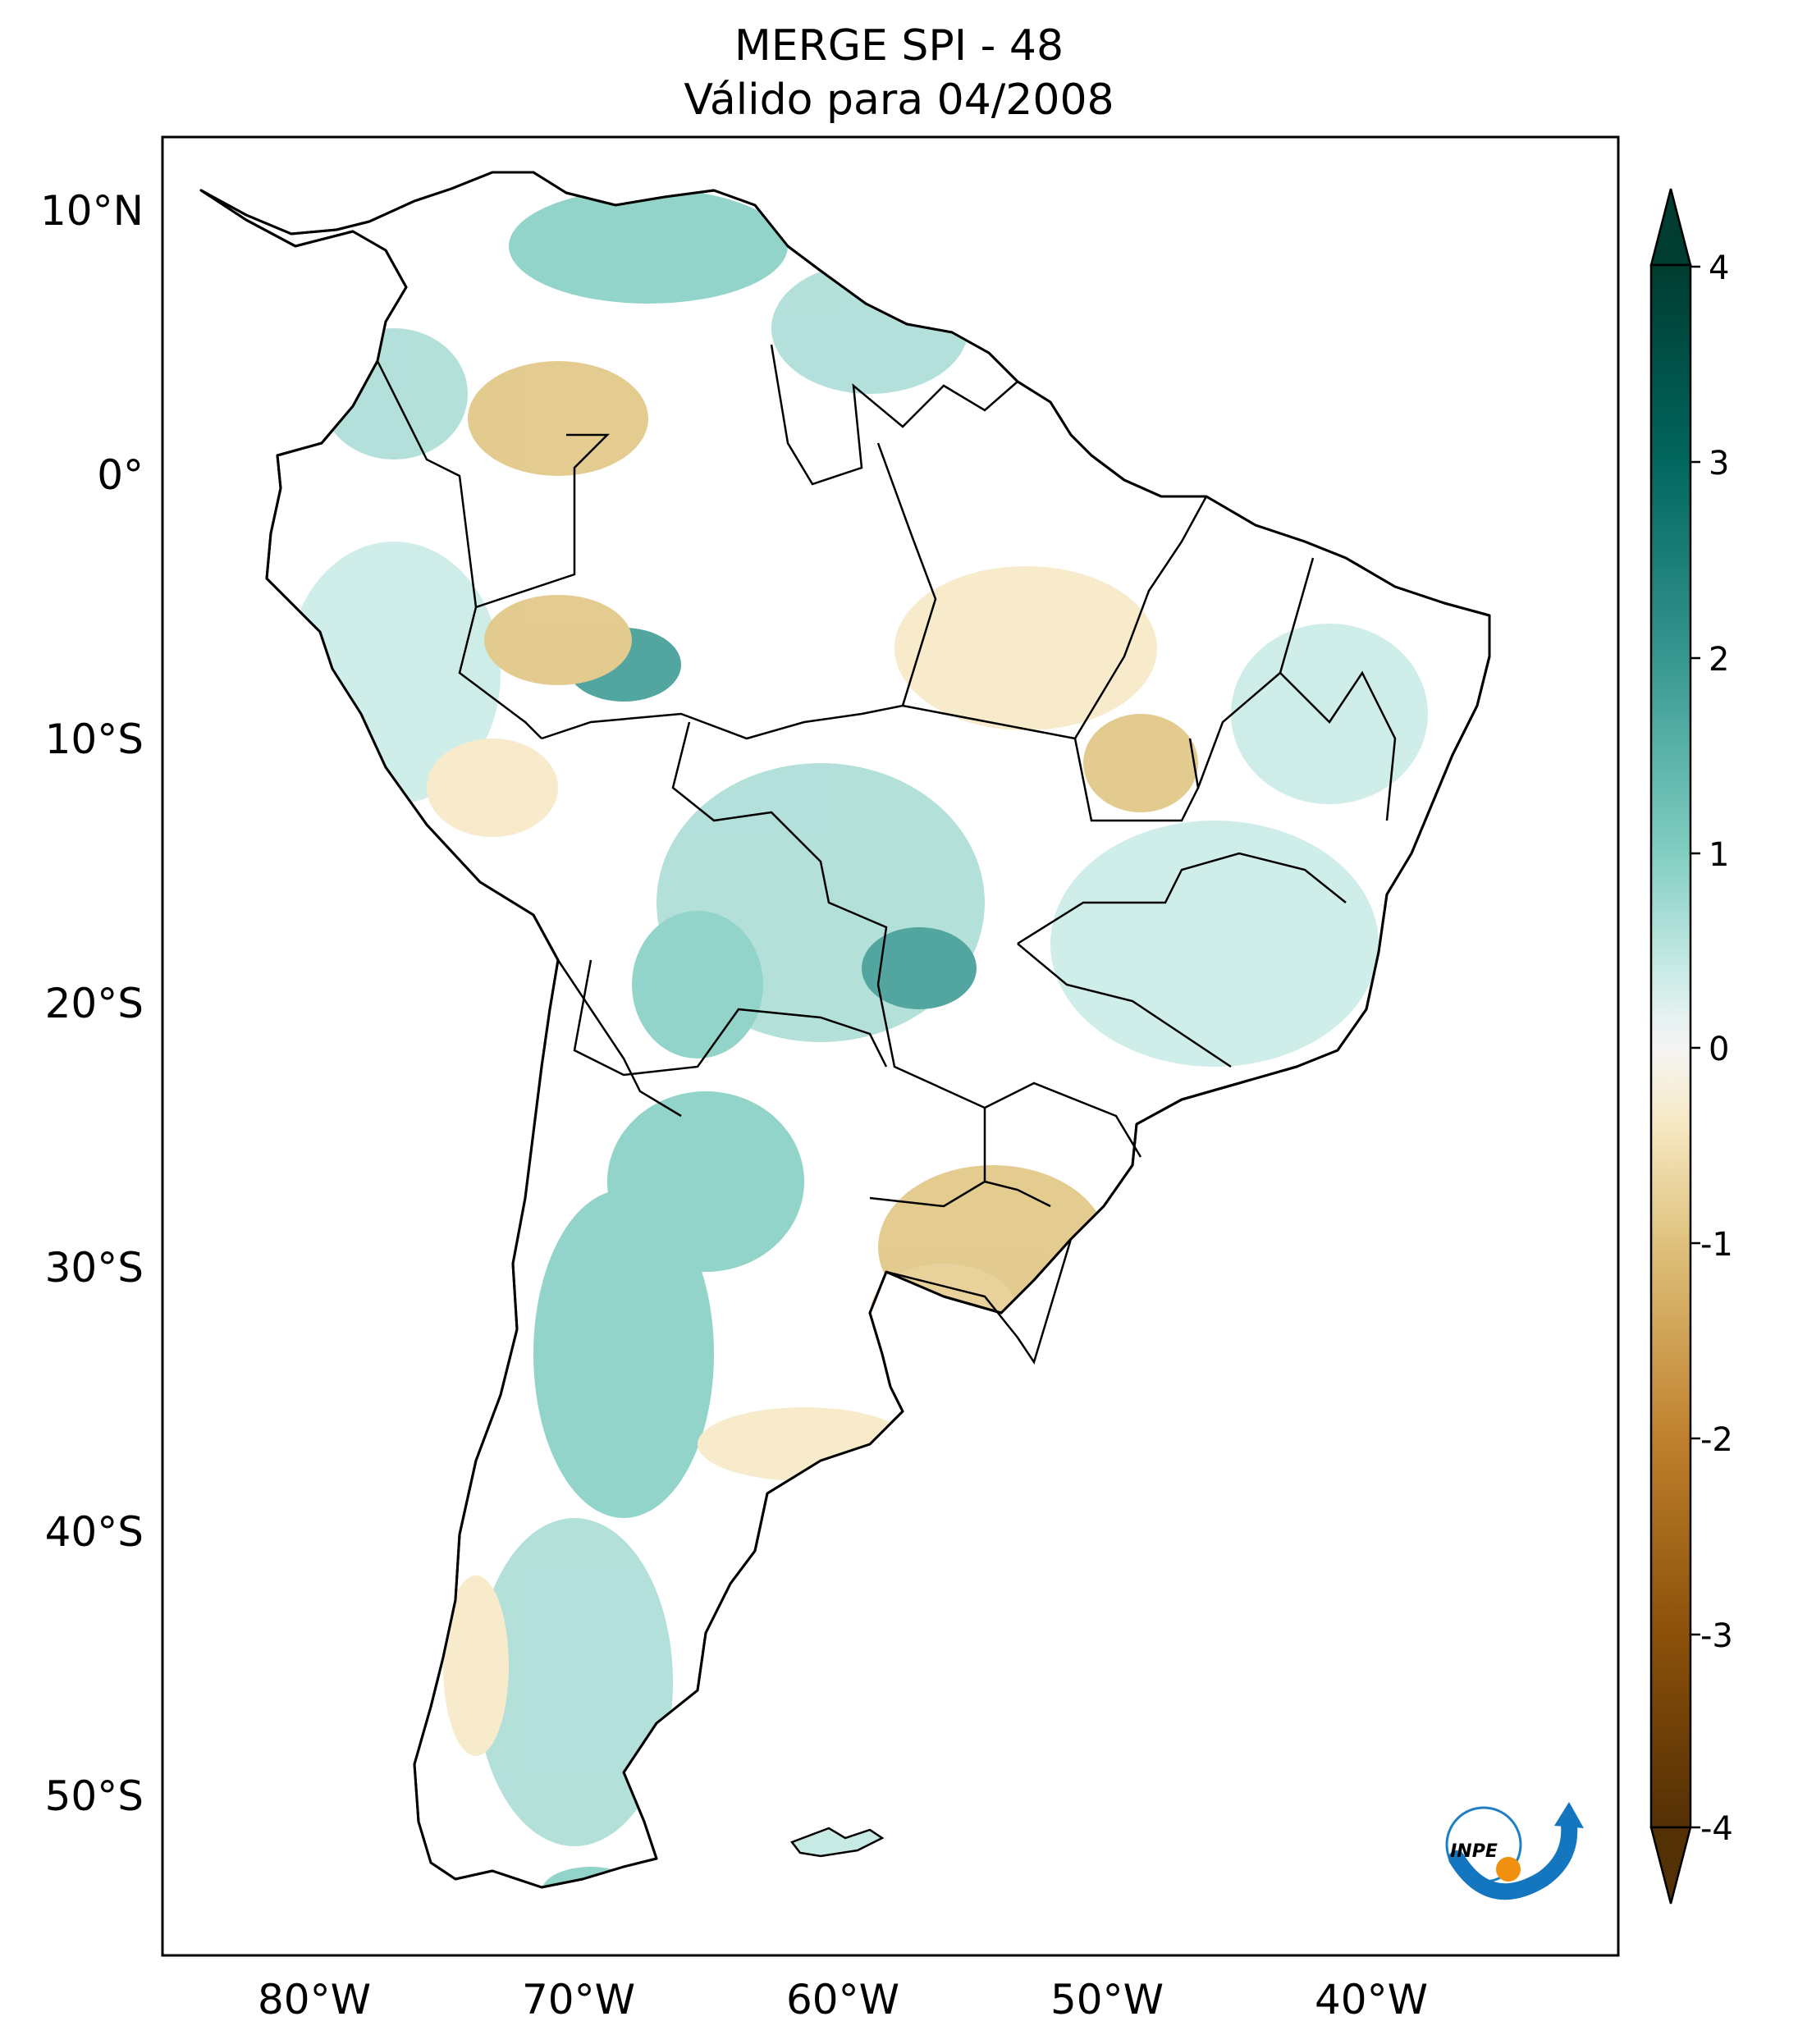 The height and width of the screenshot is (2044, 1798). I want to click on map-title: MERGE SPI - 48, so click(899, 46).